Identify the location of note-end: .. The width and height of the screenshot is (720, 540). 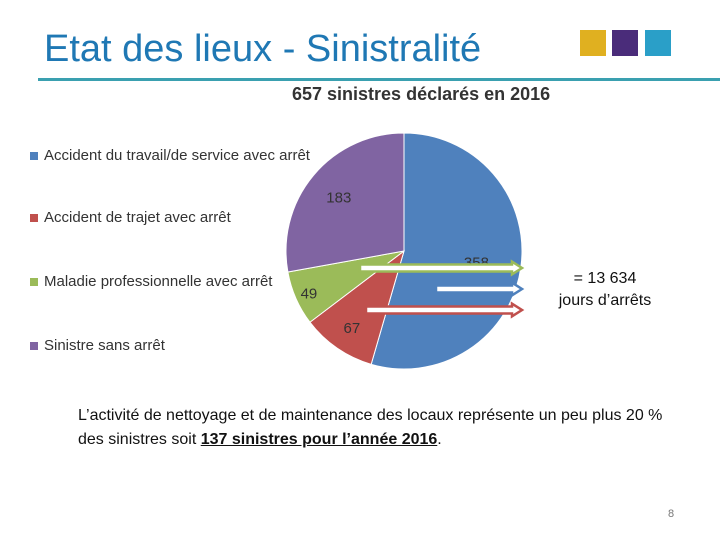
(439, 439).